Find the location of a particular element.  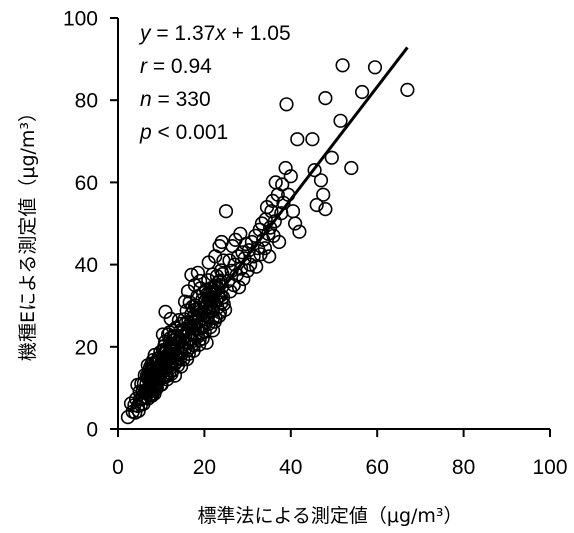

y-tick-label: 40 is located at coordinates (86, 265).